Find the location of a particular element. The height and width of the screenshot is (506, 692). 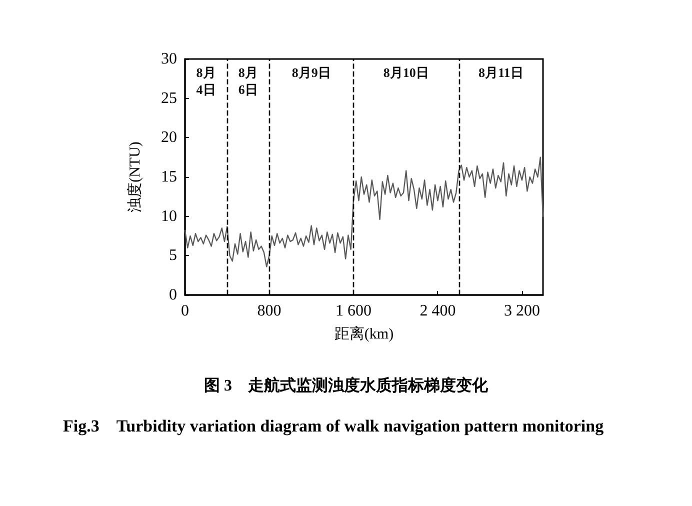

y-tick-label: 20 is located at coordinates (169, 137).